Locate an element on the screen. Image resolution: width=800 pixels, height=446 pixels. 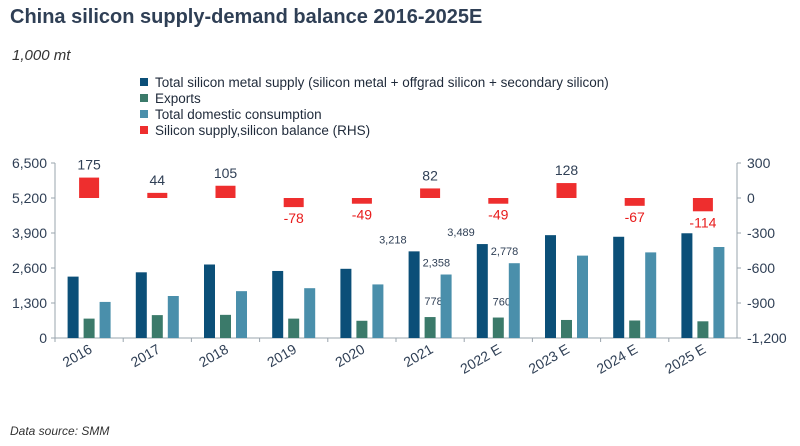
data-label-balance: -78 is located at coordinates (294, 218).